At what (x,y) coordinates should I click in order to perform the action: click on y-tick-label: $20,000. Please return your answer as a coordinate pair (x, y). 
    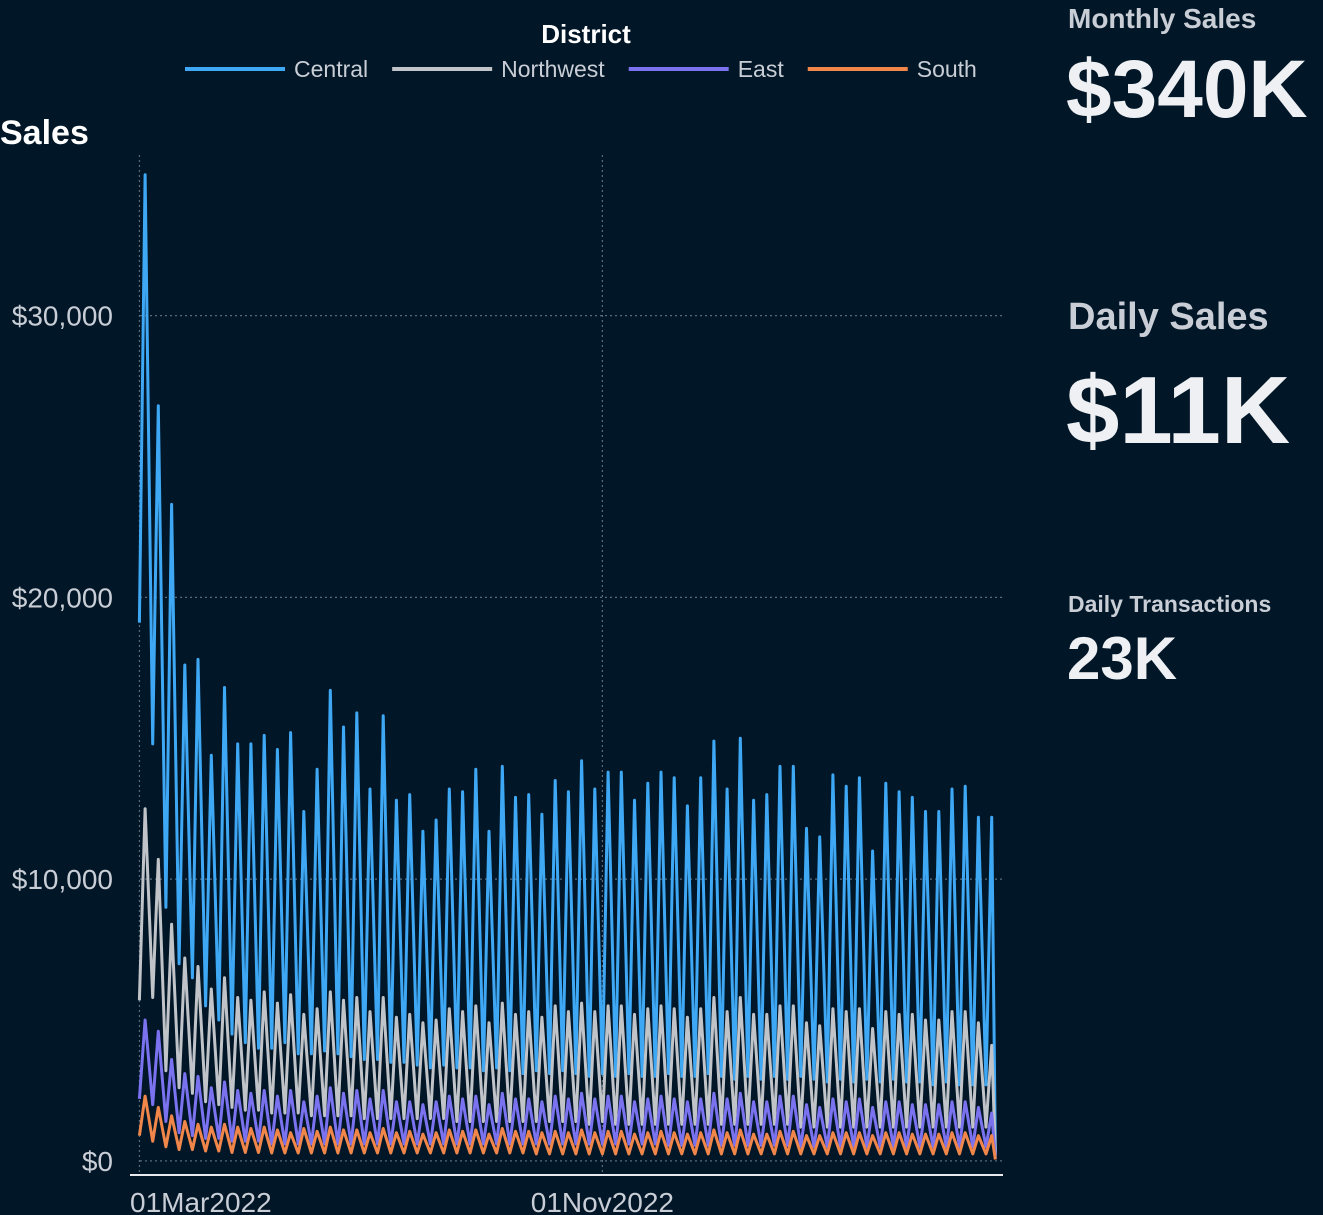
    Looking at the image, I should click on (62, 597).